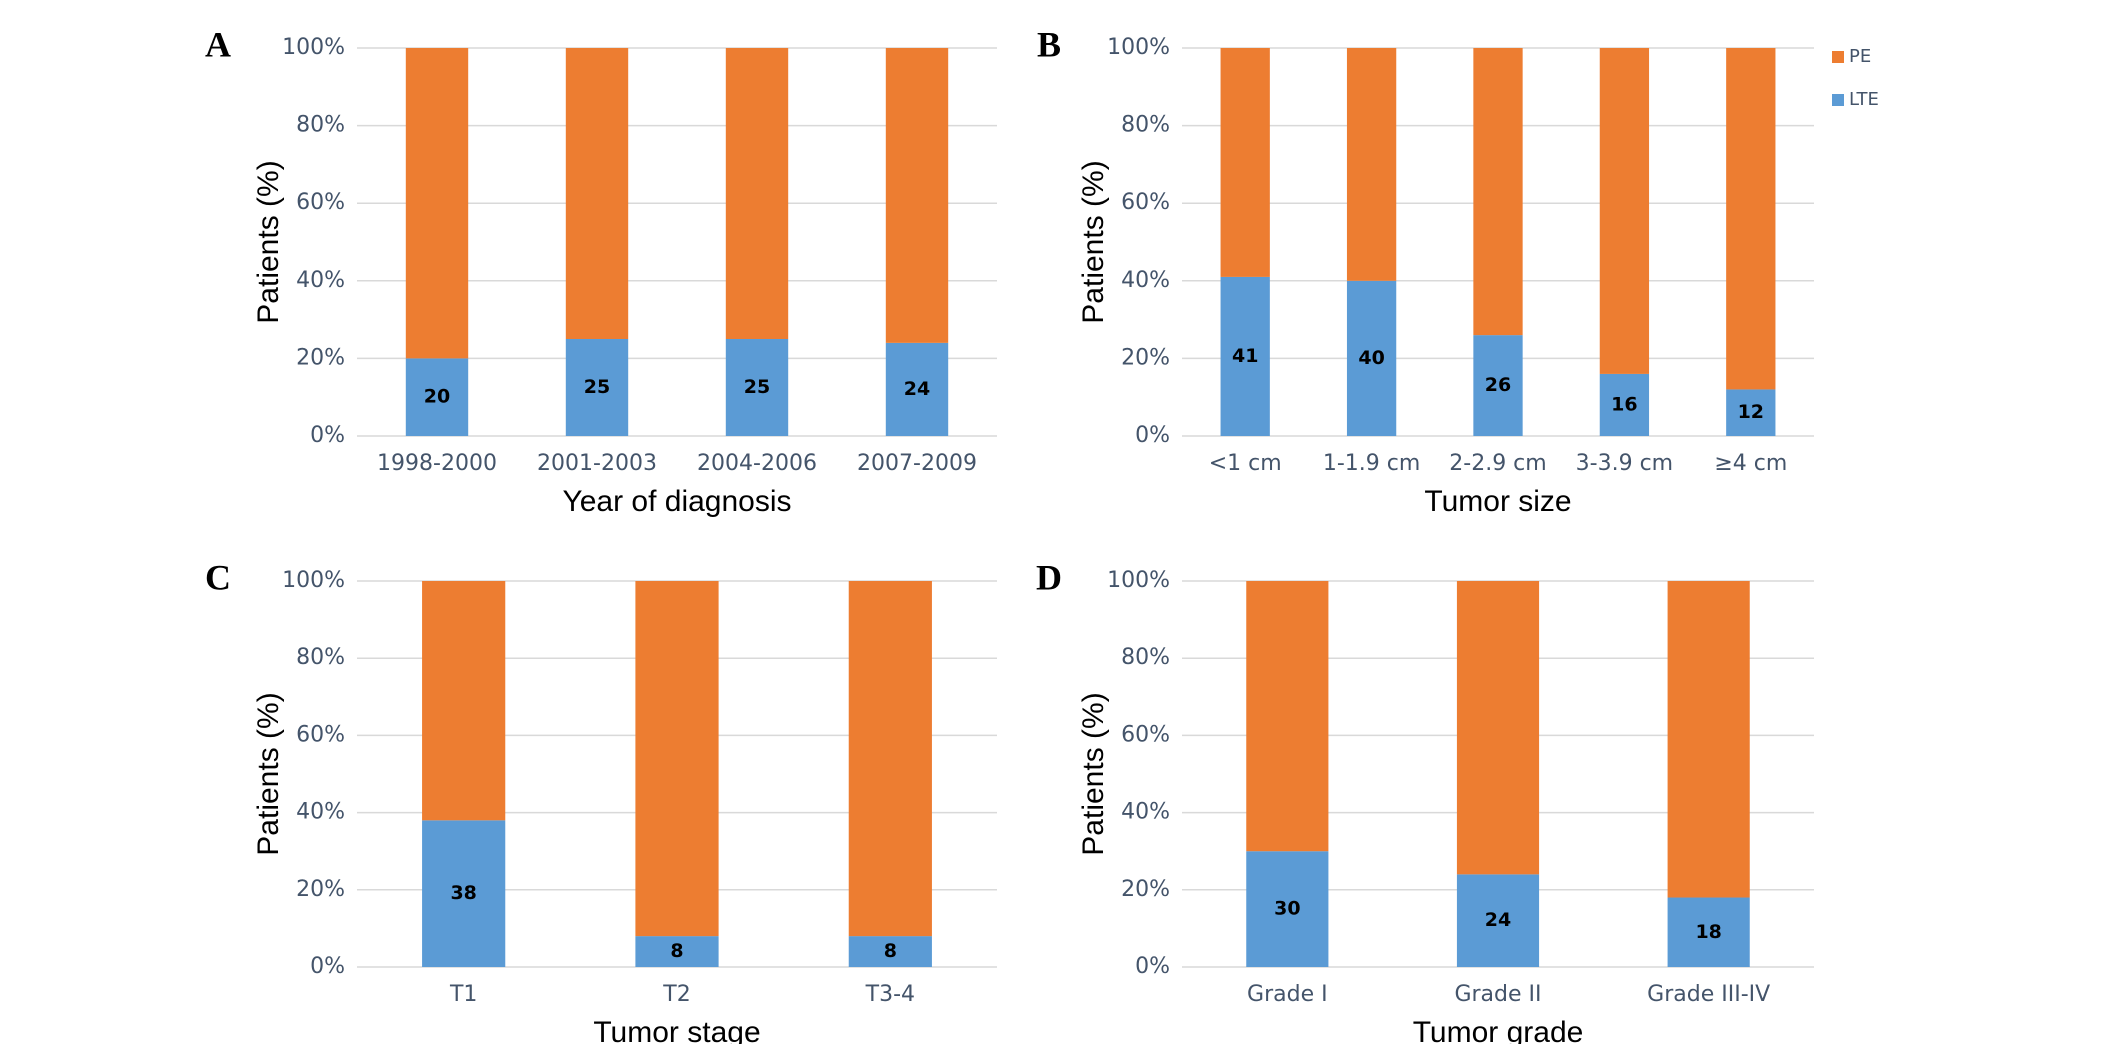 The height and width of the screenshot is (1044, 2126). I want to click on data-label: 20, so click(437, 397).